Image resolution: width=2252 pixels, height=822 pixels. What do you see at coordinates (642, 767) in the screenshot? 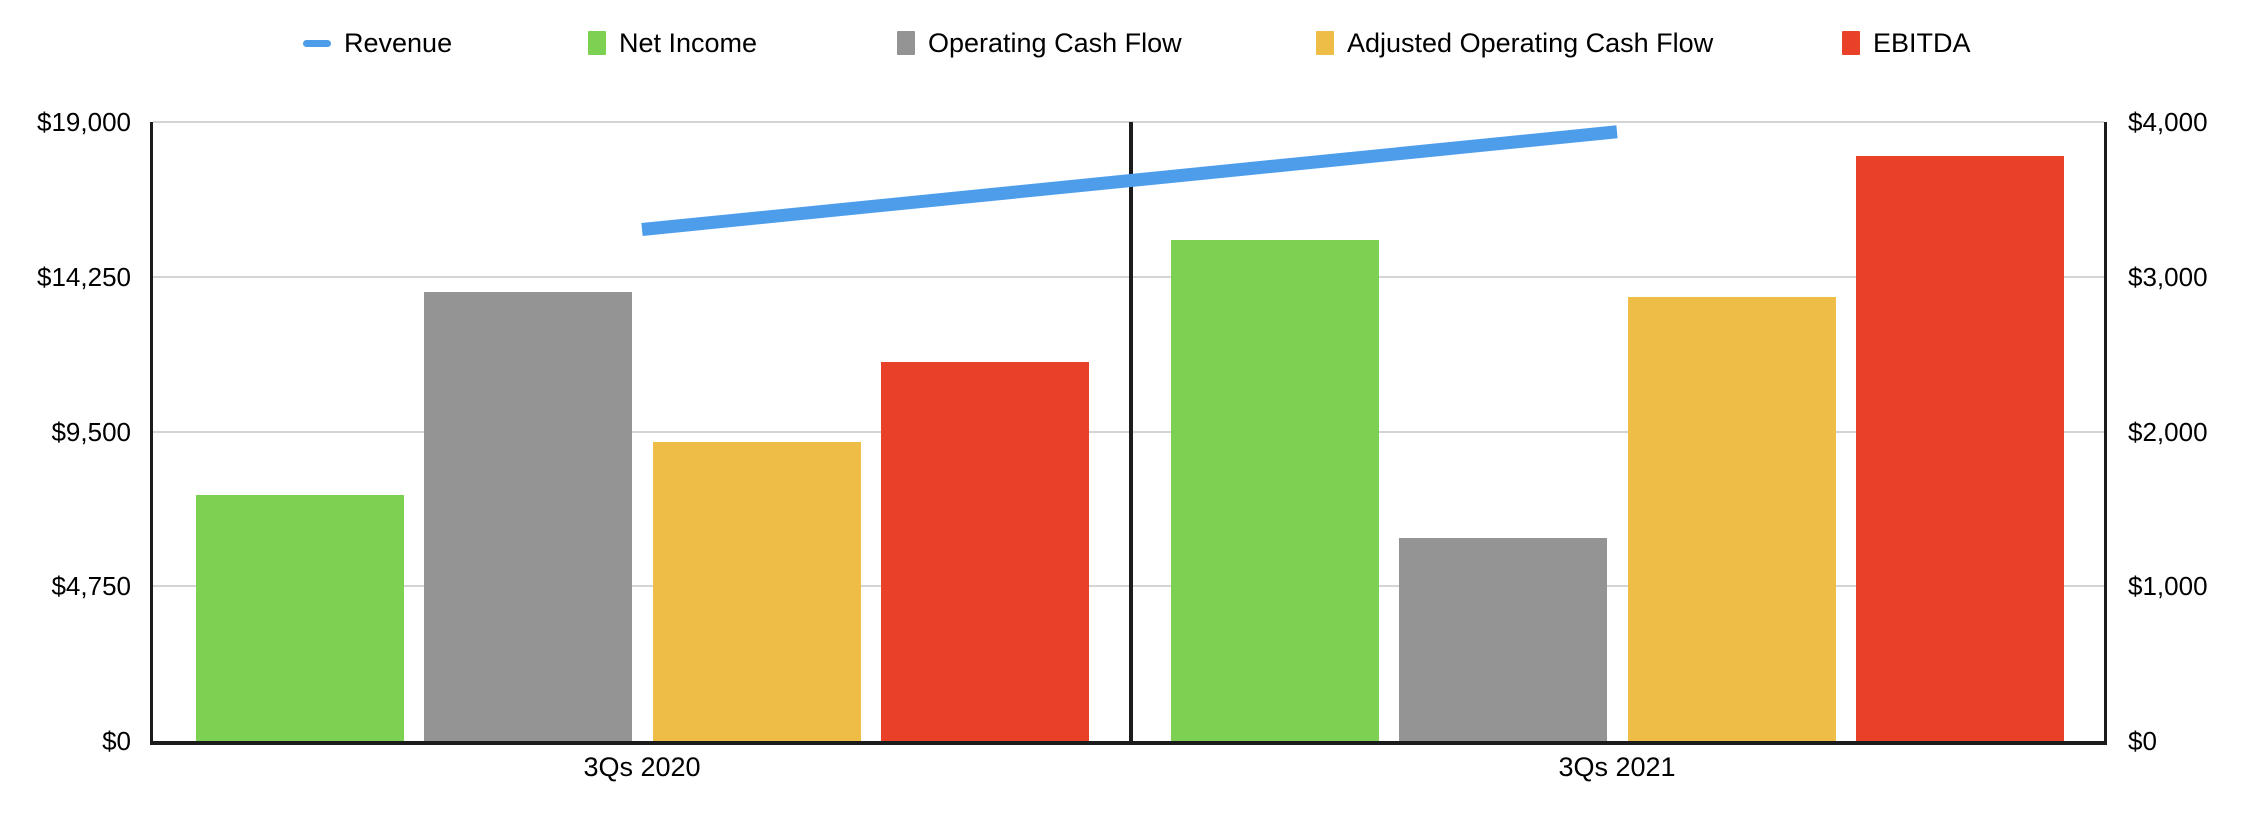
I see `category-label: 3Qs 2020` at bounding box center [642, 767].